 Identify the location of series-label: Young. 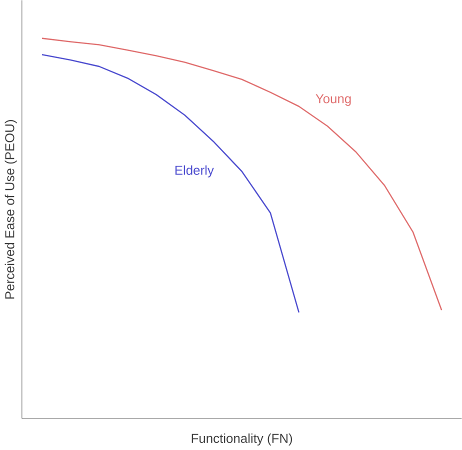
(333, 100).